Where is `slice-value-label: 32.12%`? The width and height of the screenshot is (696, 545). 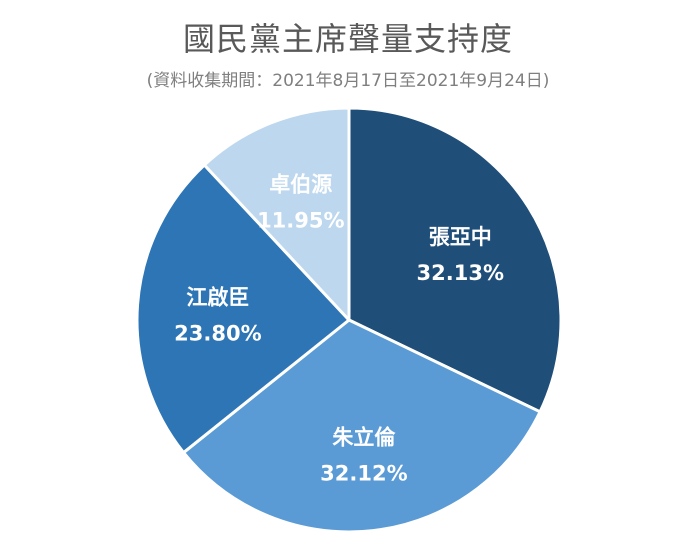
slice-value-label: 32.12% is located at coordinates (363, 474).